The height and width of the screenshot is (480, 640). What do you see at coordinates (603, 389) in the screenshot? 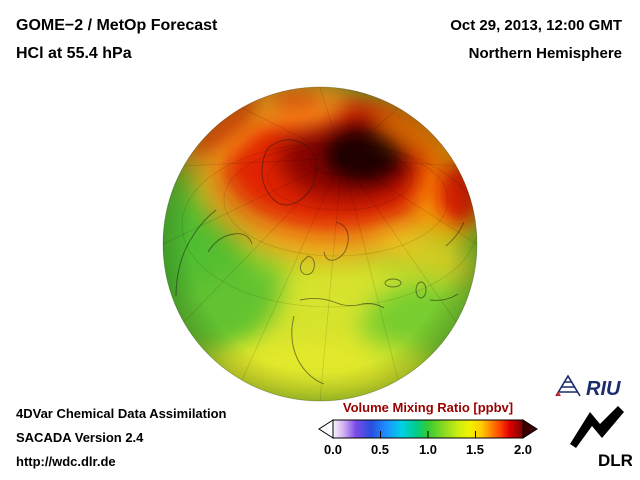
I see `riu-logo-text: RIU` at bounding box center [603, 389].